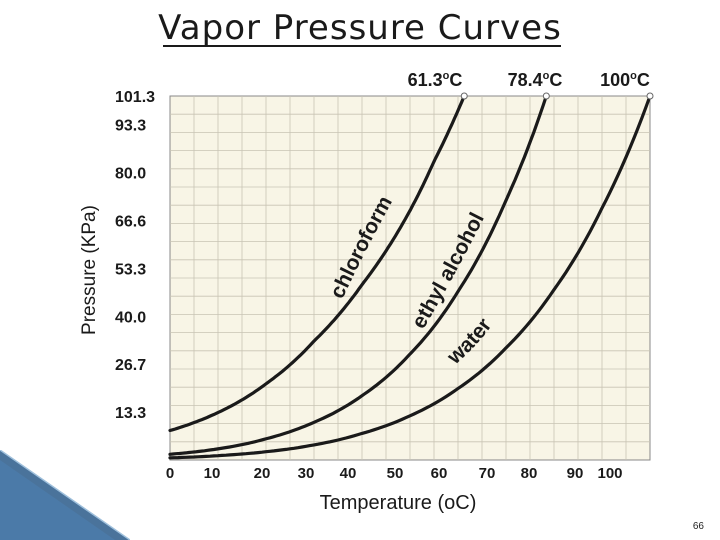  Describe the element at coordinates (698, 526) in the screenshot. I see `page-number: 66` at that location.